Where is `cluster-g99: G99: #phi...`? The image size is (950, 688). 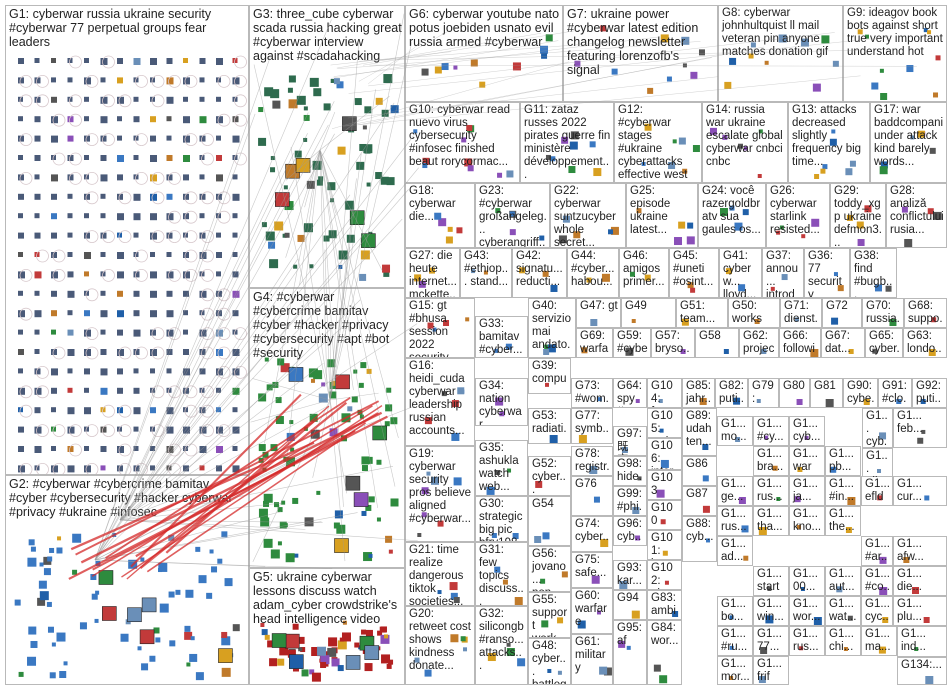
cluster-g99: G99: #phi... is located at coordinates (630, 501).